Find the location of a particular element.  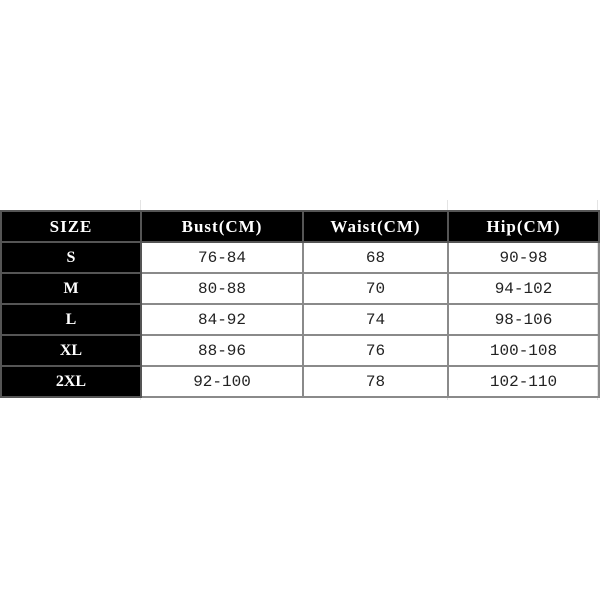

hip-cell: 98-106 is located at coordinates (523, 319).